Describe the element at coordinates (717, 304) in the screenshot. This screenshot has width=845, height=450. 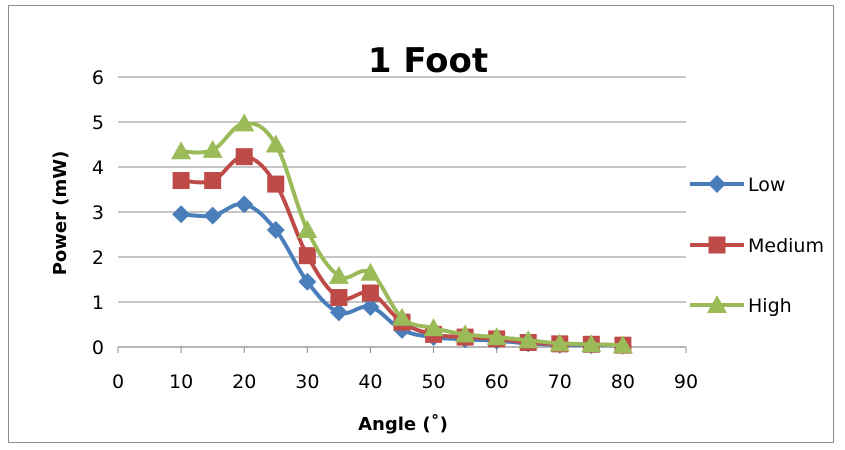
I see `legend-marker-high` at that location.